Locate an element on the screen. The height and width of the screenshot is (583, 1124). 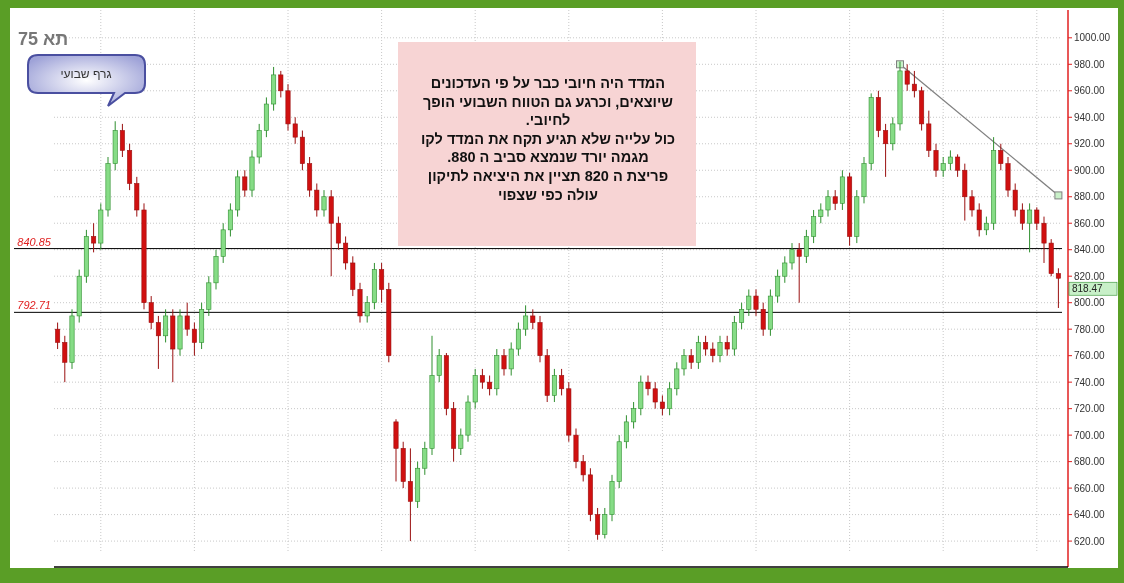
y-tick-label: 720.00 is located at coordinates (1090, 409).